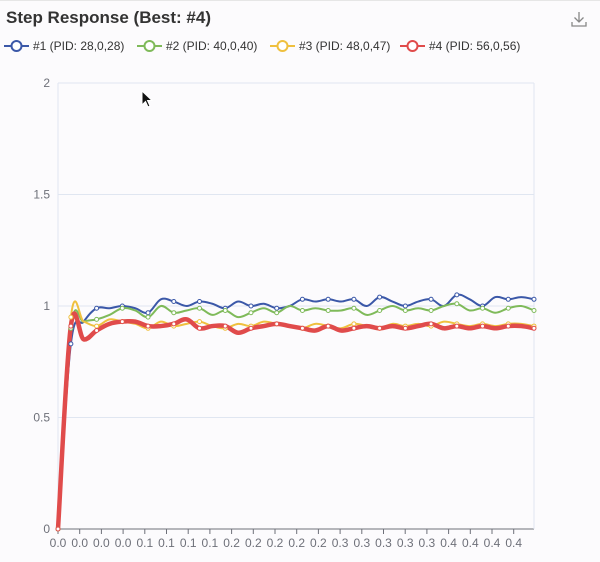 This screenshot has height=562, width=600. I want to click on download-icon, so click(579, 19).